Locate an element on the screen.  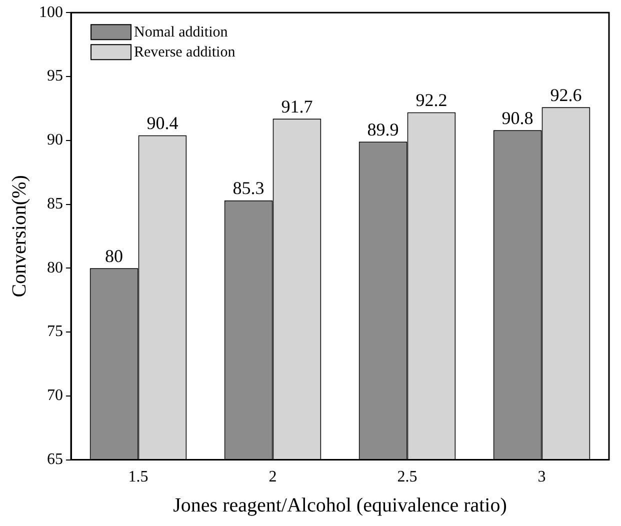
data-label: 89.9 is located at coordinates (383, 129).